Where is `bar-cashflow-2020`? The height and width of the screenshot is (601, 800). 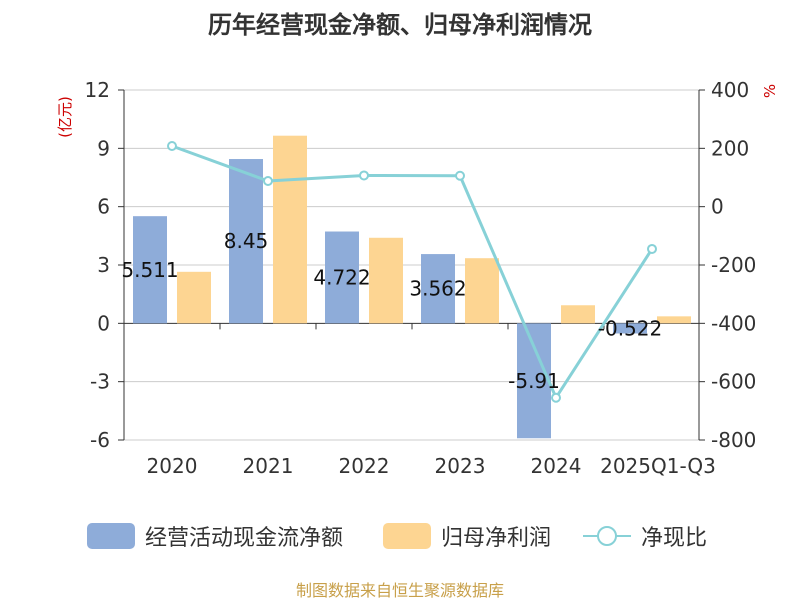 bar-cashflow-2020 is located at coordinates (150, 270).